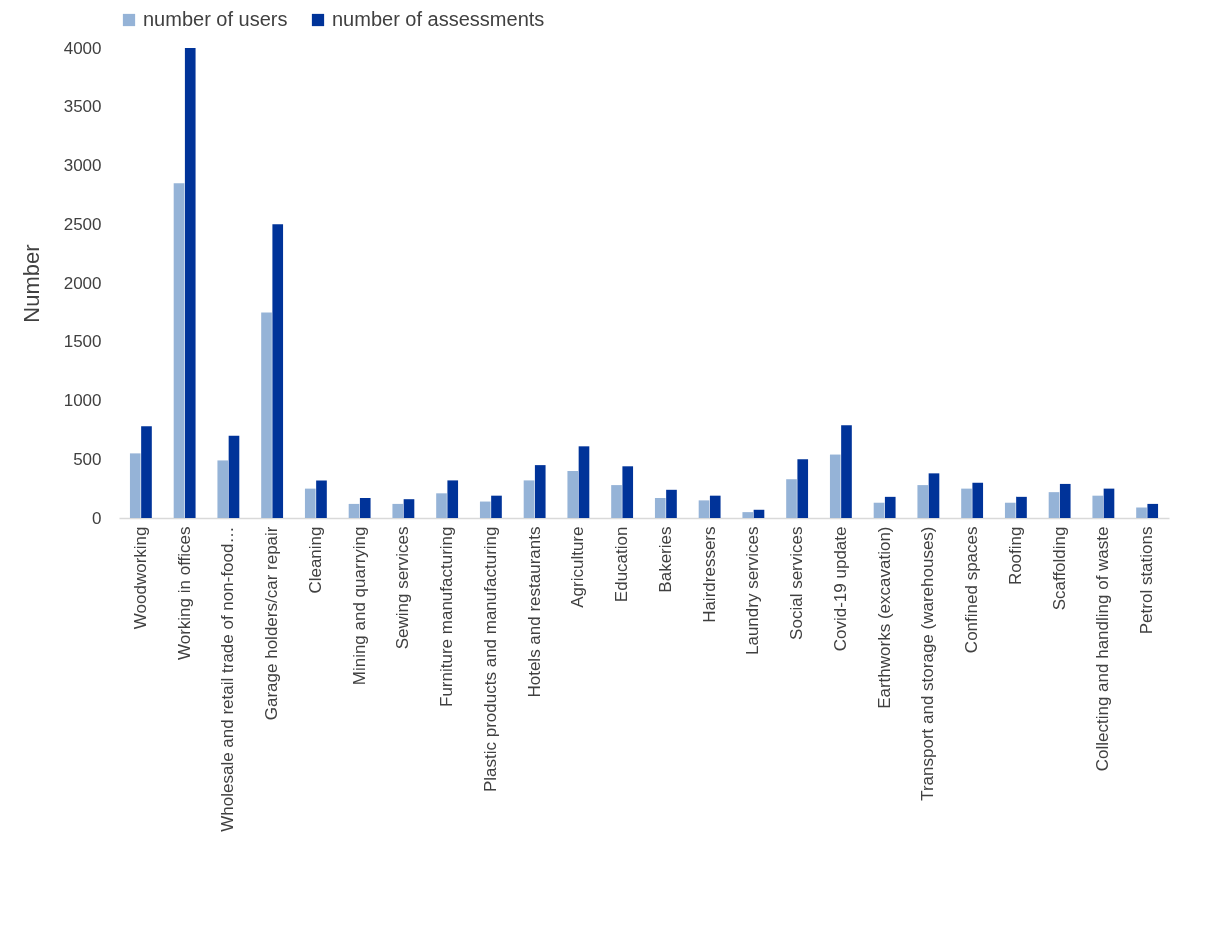  Describe the element at coordinates (753, 591) in the screenshot. I see `x-tick-label: Laundry services` at that location.